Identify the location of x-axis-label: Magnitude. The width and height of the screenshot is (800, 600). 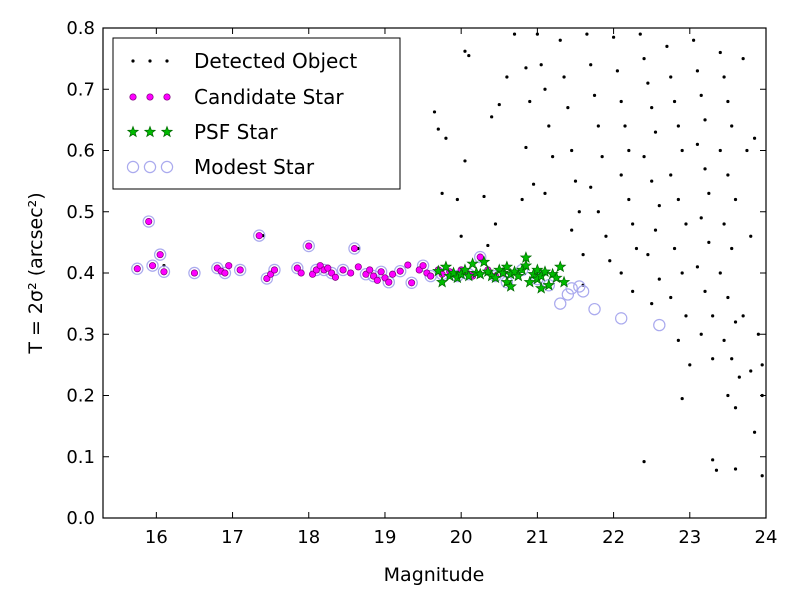
(434, 575).